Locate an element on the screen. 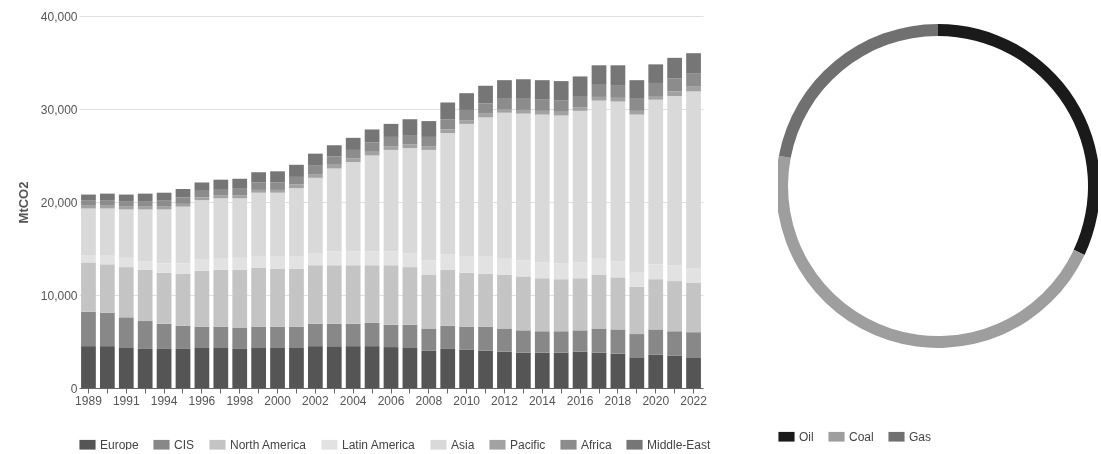 The height and width of the screenshot is (454, 1101). legend-label: North America is located at coordinates (268, 444).